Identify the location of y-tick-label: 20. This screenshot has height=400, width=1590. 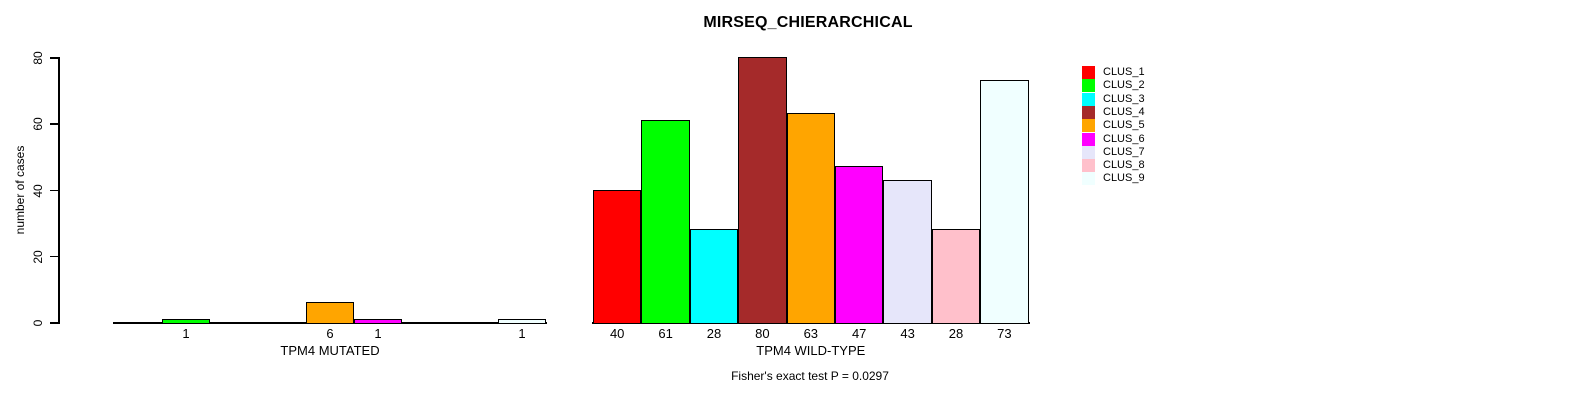
(38, 257).